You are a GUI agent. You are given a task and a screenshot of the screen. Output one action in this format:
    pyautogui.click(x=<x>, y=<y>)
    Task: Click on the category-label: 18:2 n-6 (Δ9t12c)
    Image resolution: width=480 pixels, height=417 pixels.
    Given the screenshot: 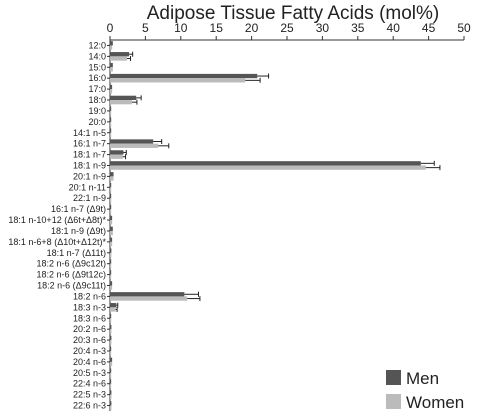 What is the action you would take?
    pyautogui.click(x=71, y=275)
    